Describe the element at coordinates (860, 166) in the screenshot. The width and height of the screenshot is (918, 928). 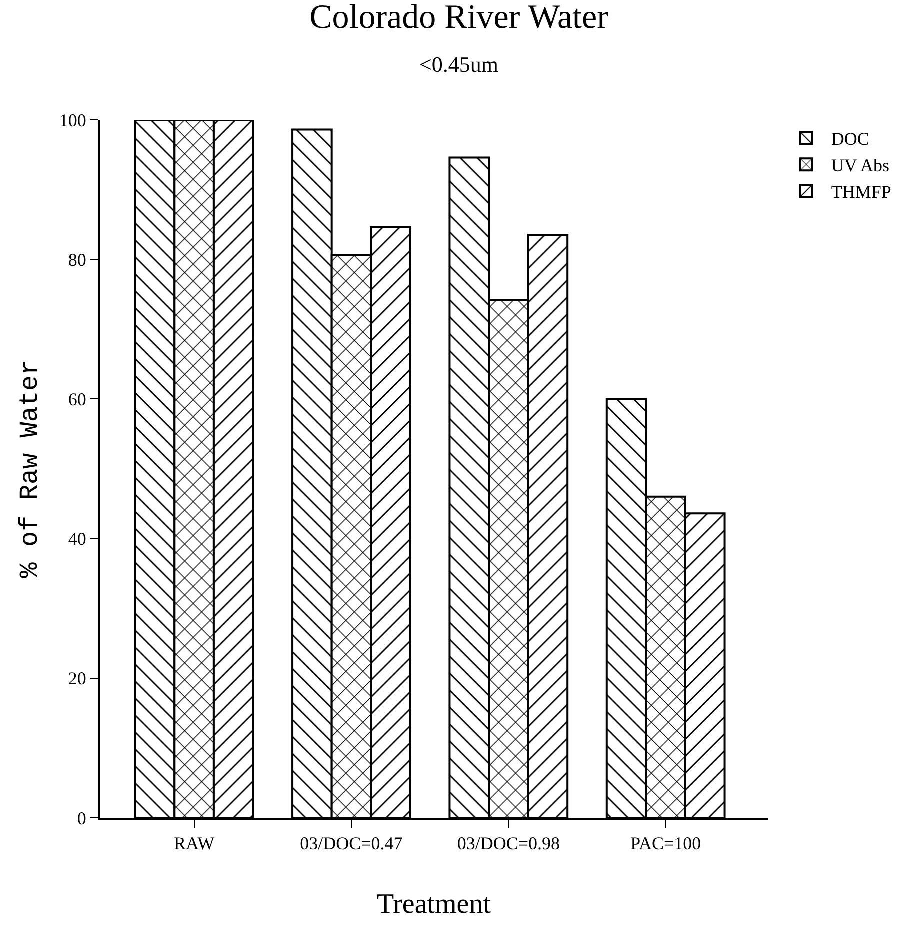
I see `text: UV Abs` at that location.